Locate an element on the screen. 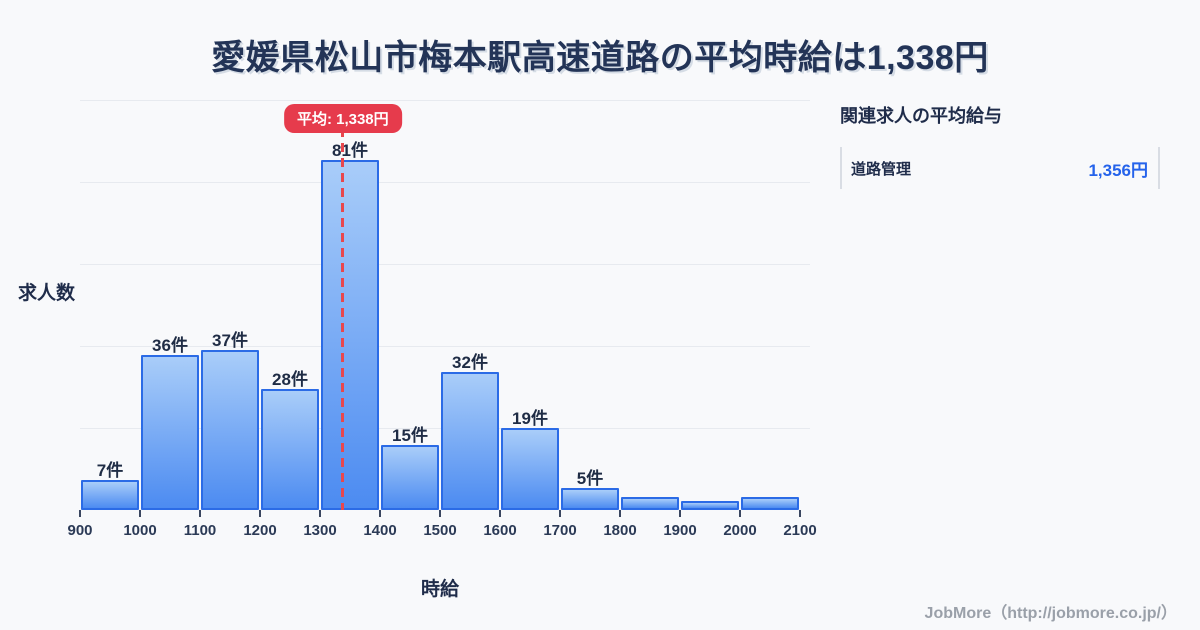  related-job-row: 道路管理 1,356円 is located at coordinates (1000, 168).